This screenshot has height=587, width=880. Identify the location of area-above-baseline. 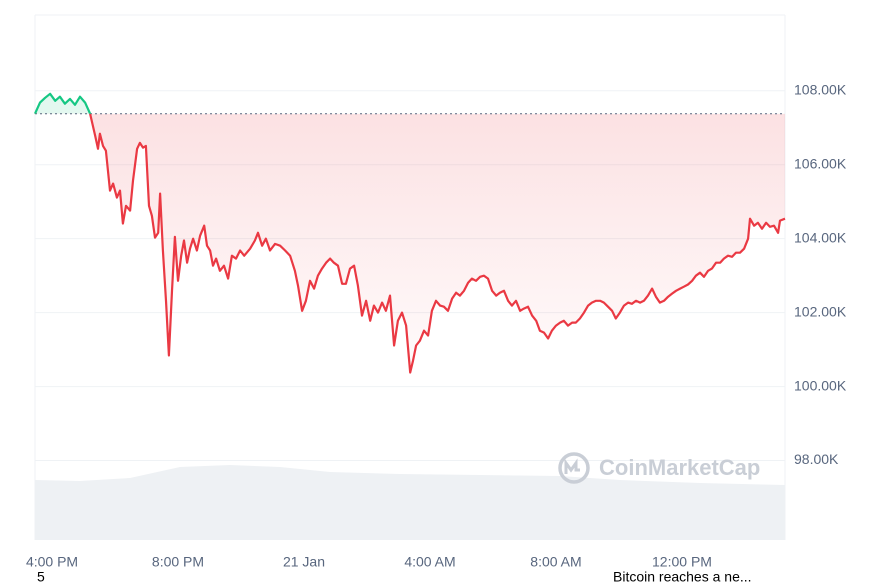
(63, 103).